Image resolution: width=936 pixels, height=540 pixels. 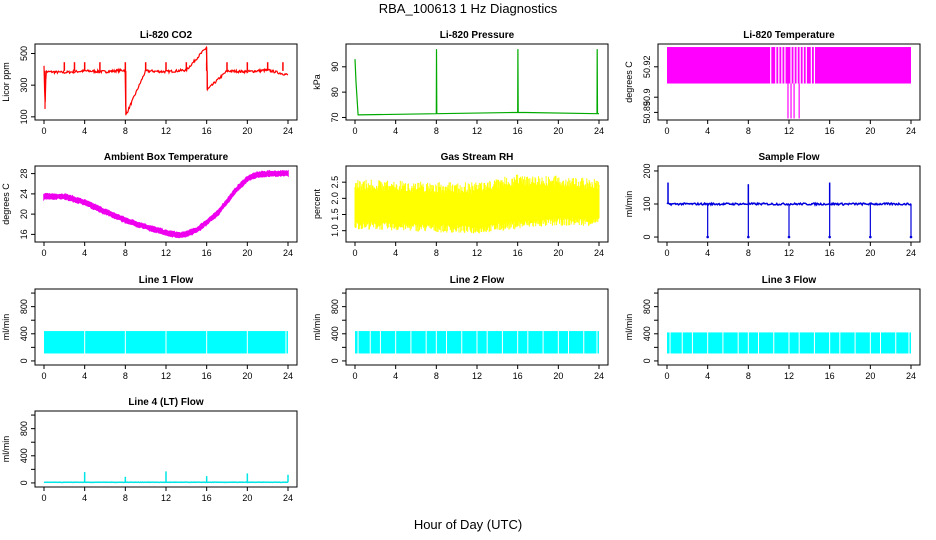 What do you see at coordinates (468, 8) in the screenshot?
I see `figure-title: RBA_100613 1 Hz Diagnostics` at bounding box center [468, 8].